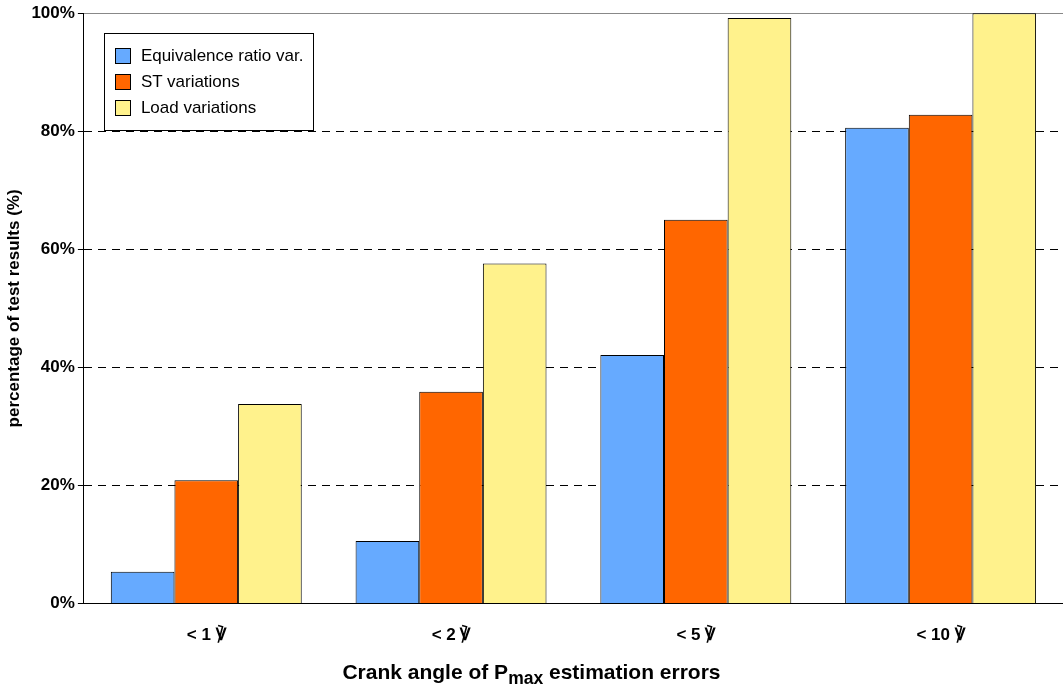  Describe the element at coordinates (57, 367) in the screenshot. I see `y-tick-label: 40%` at that location.